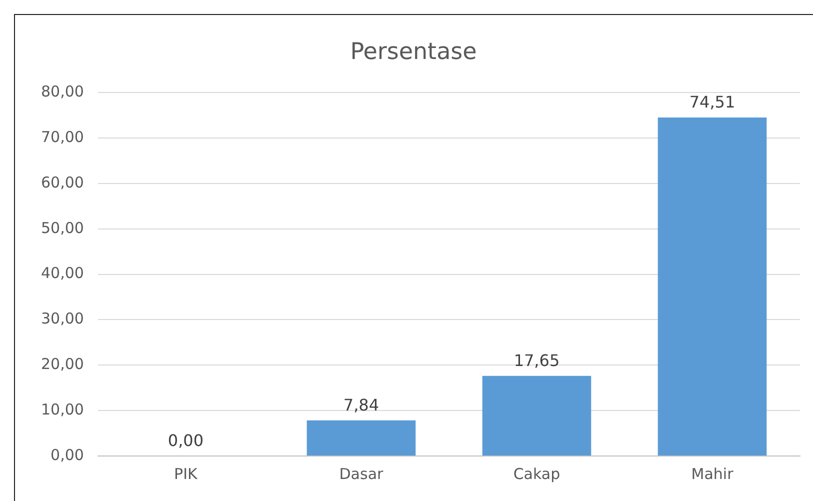 Image resolution: width=813 pixels, height=501 pixels. What do you see at coordinates (712, 102) in the screenshot?
I see `data-label: 74,51` at bounding box center [712, 102].